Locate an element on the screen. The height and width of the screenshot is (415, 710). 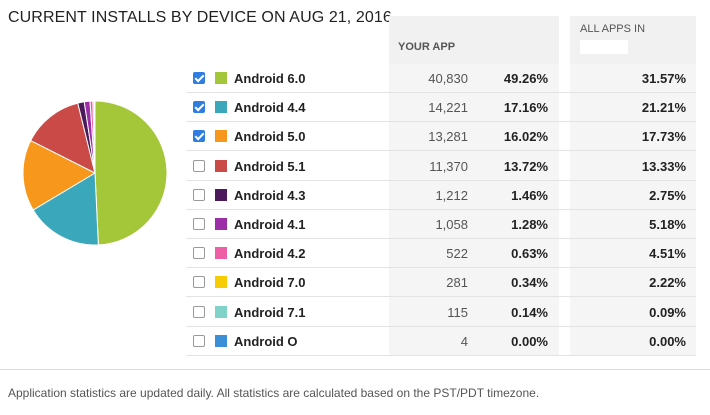
table-row: Android 5.0 13,281 16.02% 17.73% is located at coordinates (441, 137).